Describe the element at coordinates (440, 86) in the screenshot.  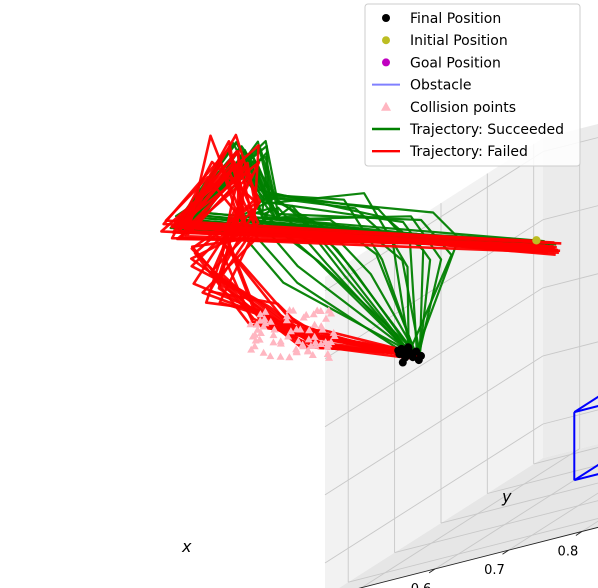
I see `legend-entry-label: Obstacle` at that location.